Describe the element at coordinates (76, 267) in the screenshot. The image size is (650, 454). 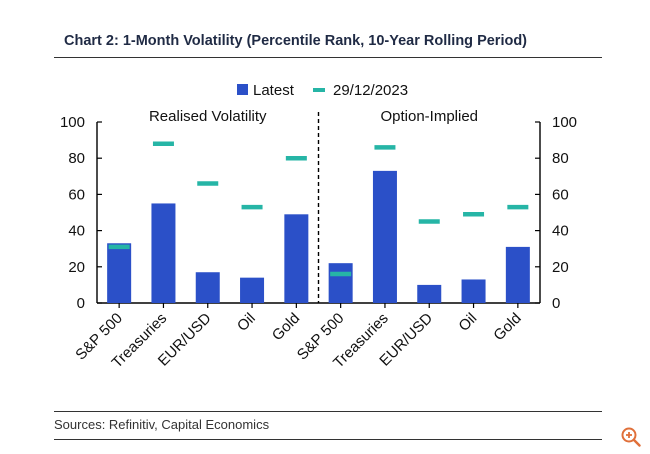
I see `y-tick-label-left: 20` at that location.